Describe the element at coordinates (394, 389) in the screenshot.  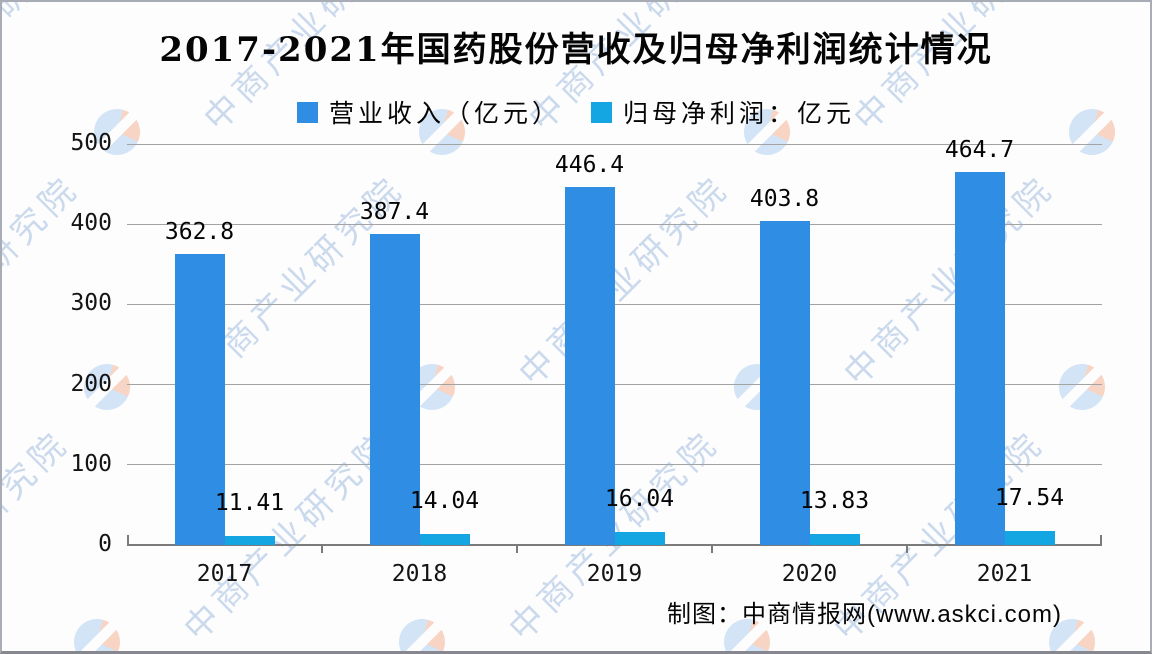
I see `bar-revenue-2018` at that location.